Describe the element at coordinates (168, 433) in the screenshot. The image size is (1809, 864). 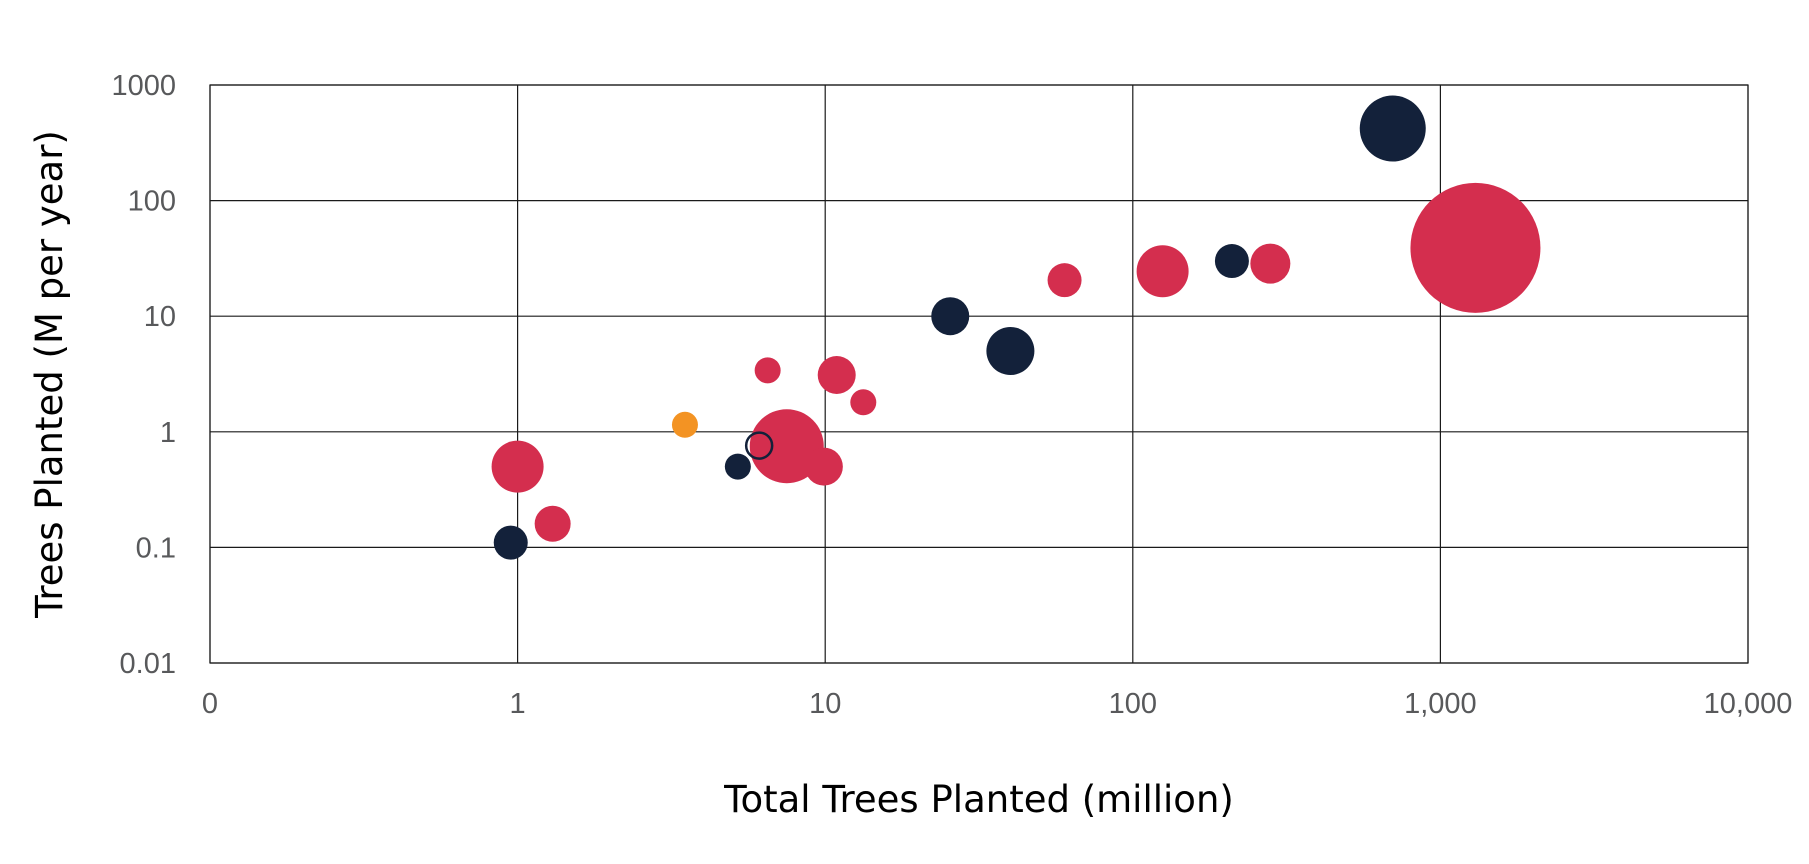
I see `y-tick-label: 1` at that location.